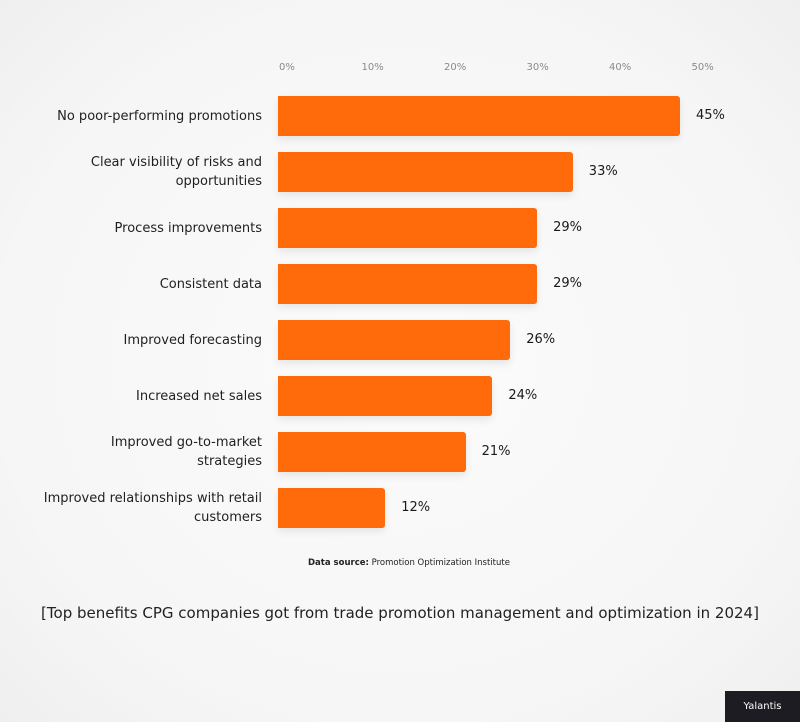 The image size is (800, 722). I want to click on category-label: Process improvements, so click(152, 228).